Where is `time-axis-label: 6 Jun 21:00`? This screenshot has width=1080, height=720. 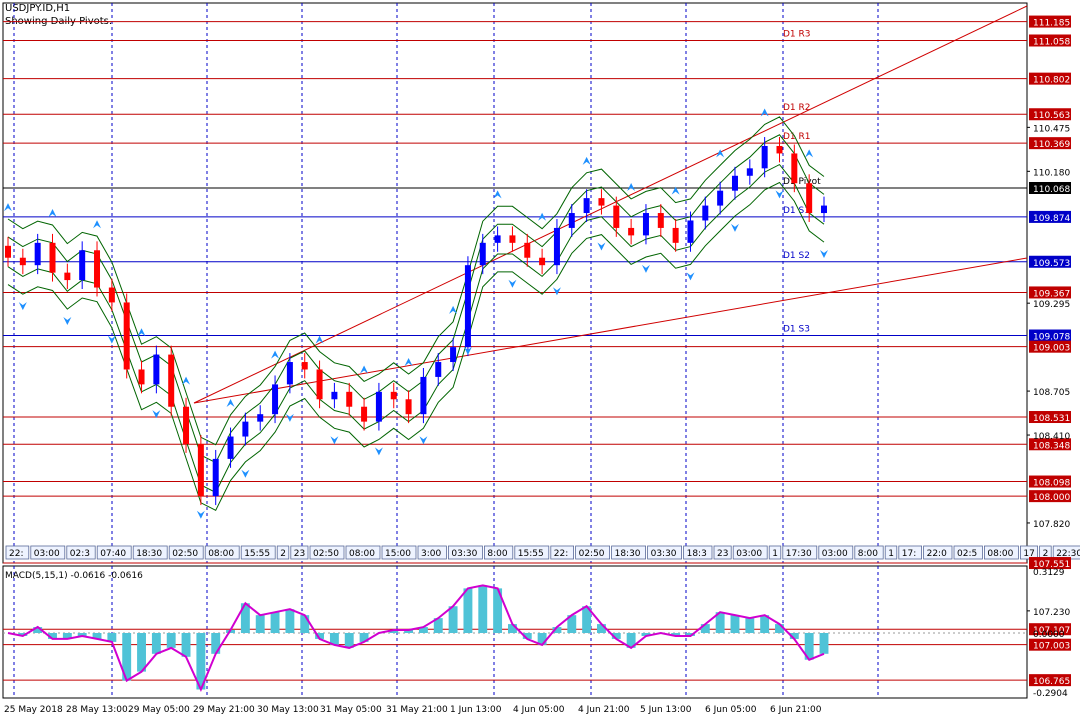 time-axis-label: 6 Jun 21:00 is located at coordinates (796, 710).